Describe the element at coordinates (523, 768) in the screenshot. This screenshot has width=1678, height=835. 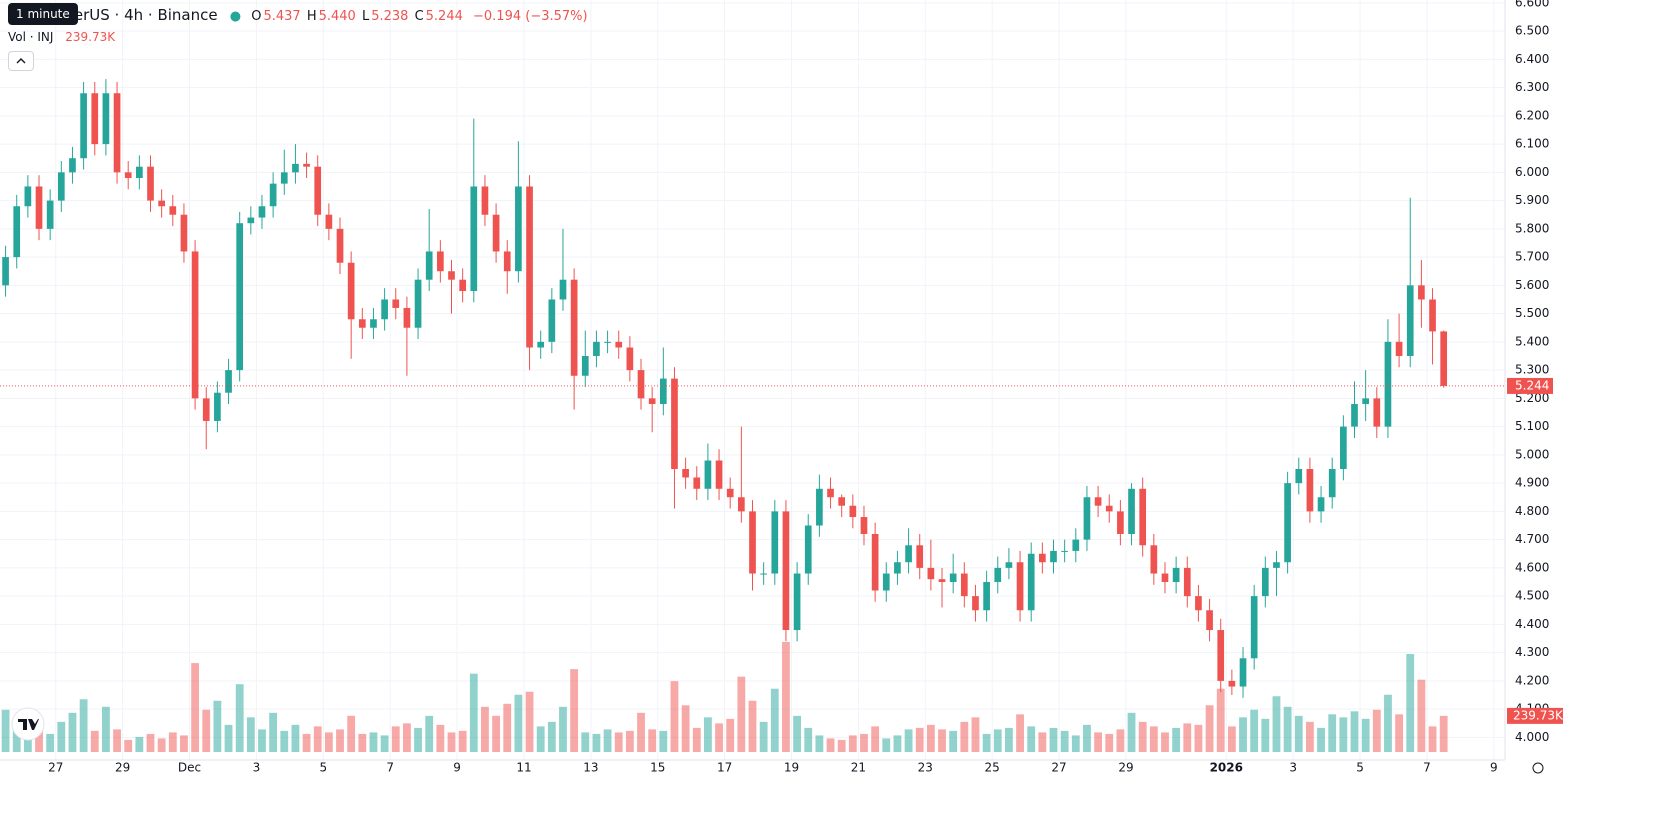
I see `x-tick-label: 11` at that location.